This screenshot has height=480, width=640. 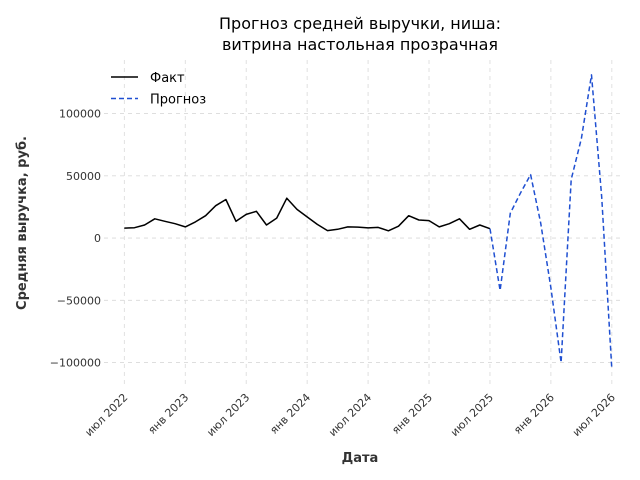 What do you see at coordinates (167, 78) in the screenshot?
I see `legend-label: Факт` at bounding box center [167, 78].